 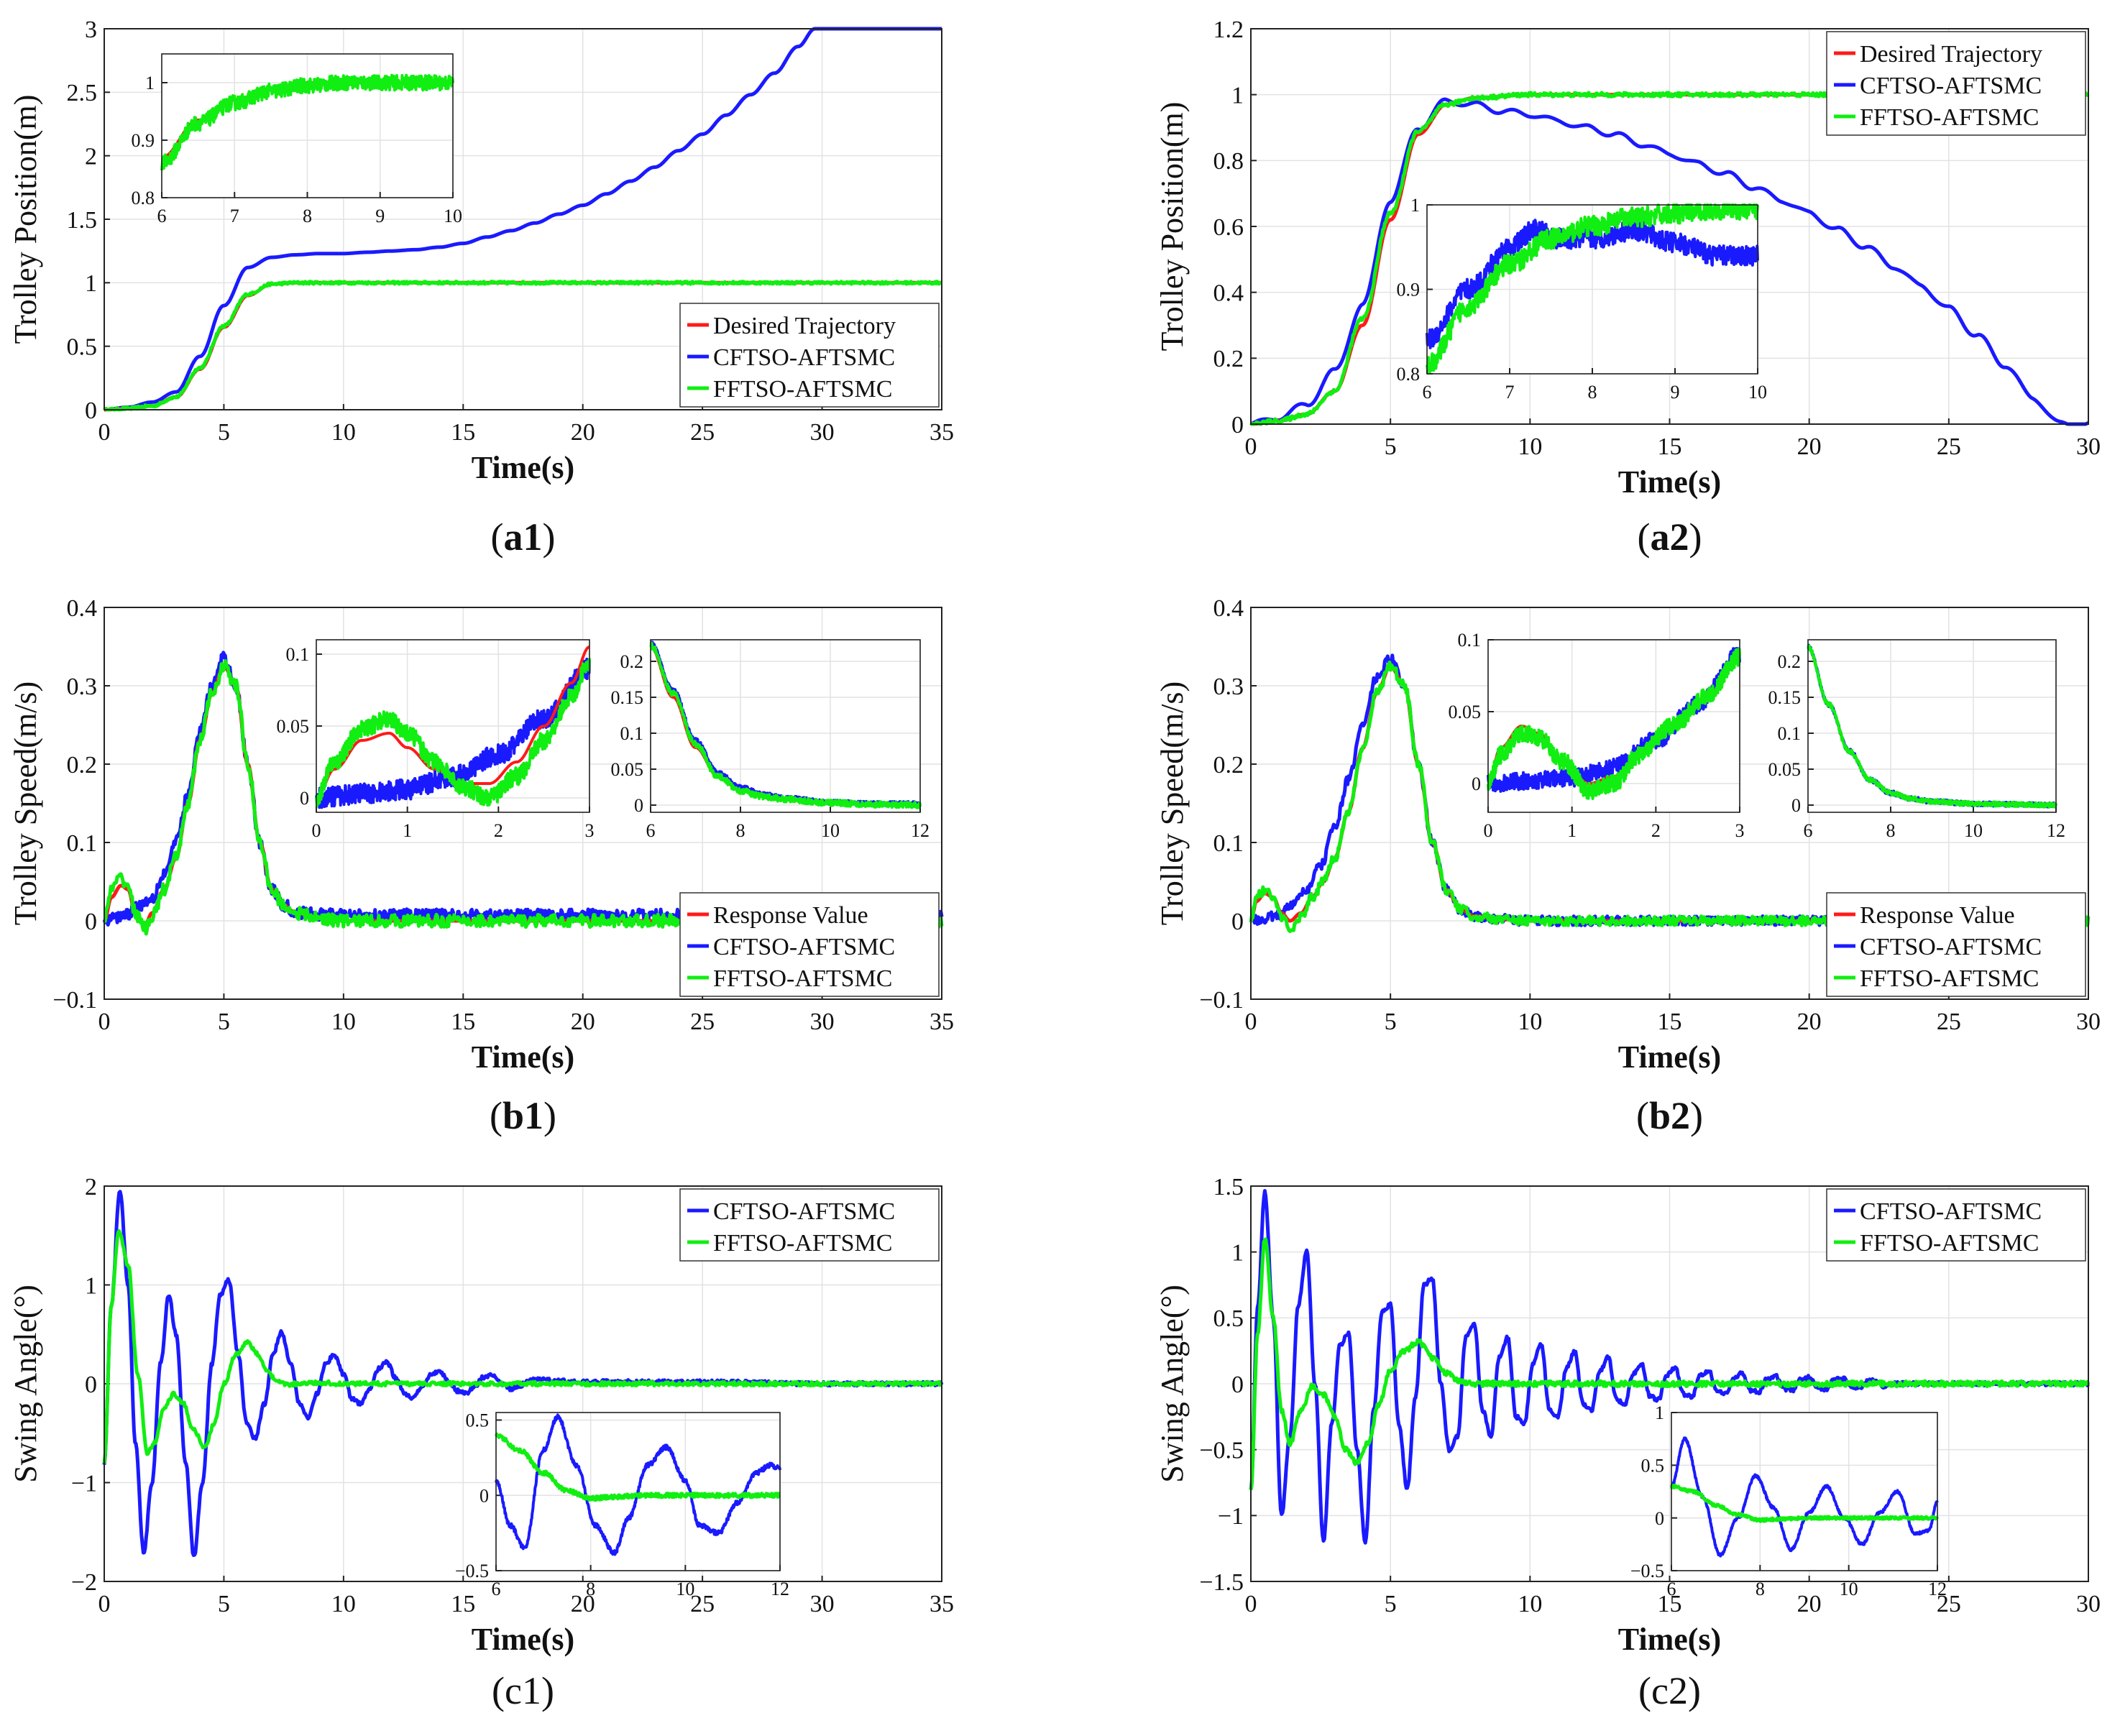 What do you see at coordinates (75, 1000) in the screenshot?
I see `axis-ytick-label: −0.1` at bounding box center [75, 1000].